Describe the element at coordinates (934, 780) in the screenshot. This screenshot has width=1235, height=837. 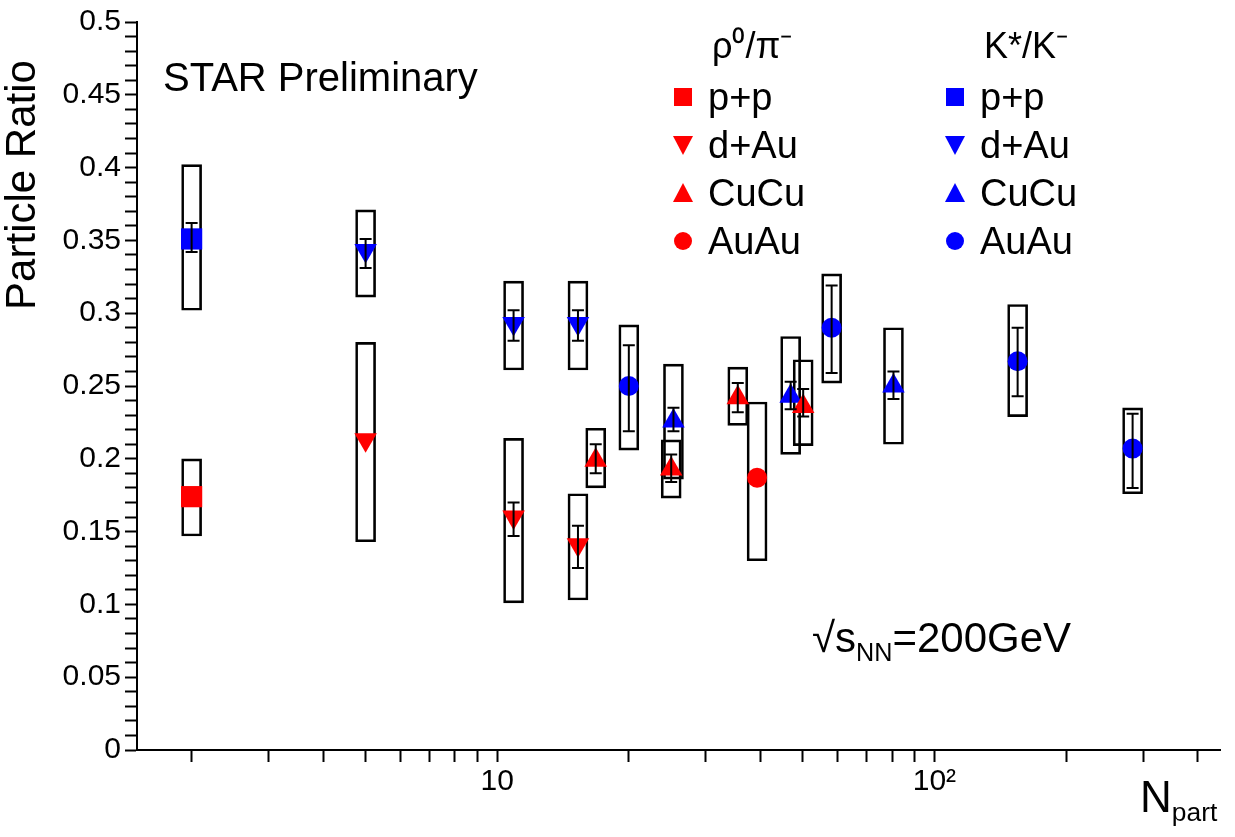
I see `x-tick-label: 10²` at that location.